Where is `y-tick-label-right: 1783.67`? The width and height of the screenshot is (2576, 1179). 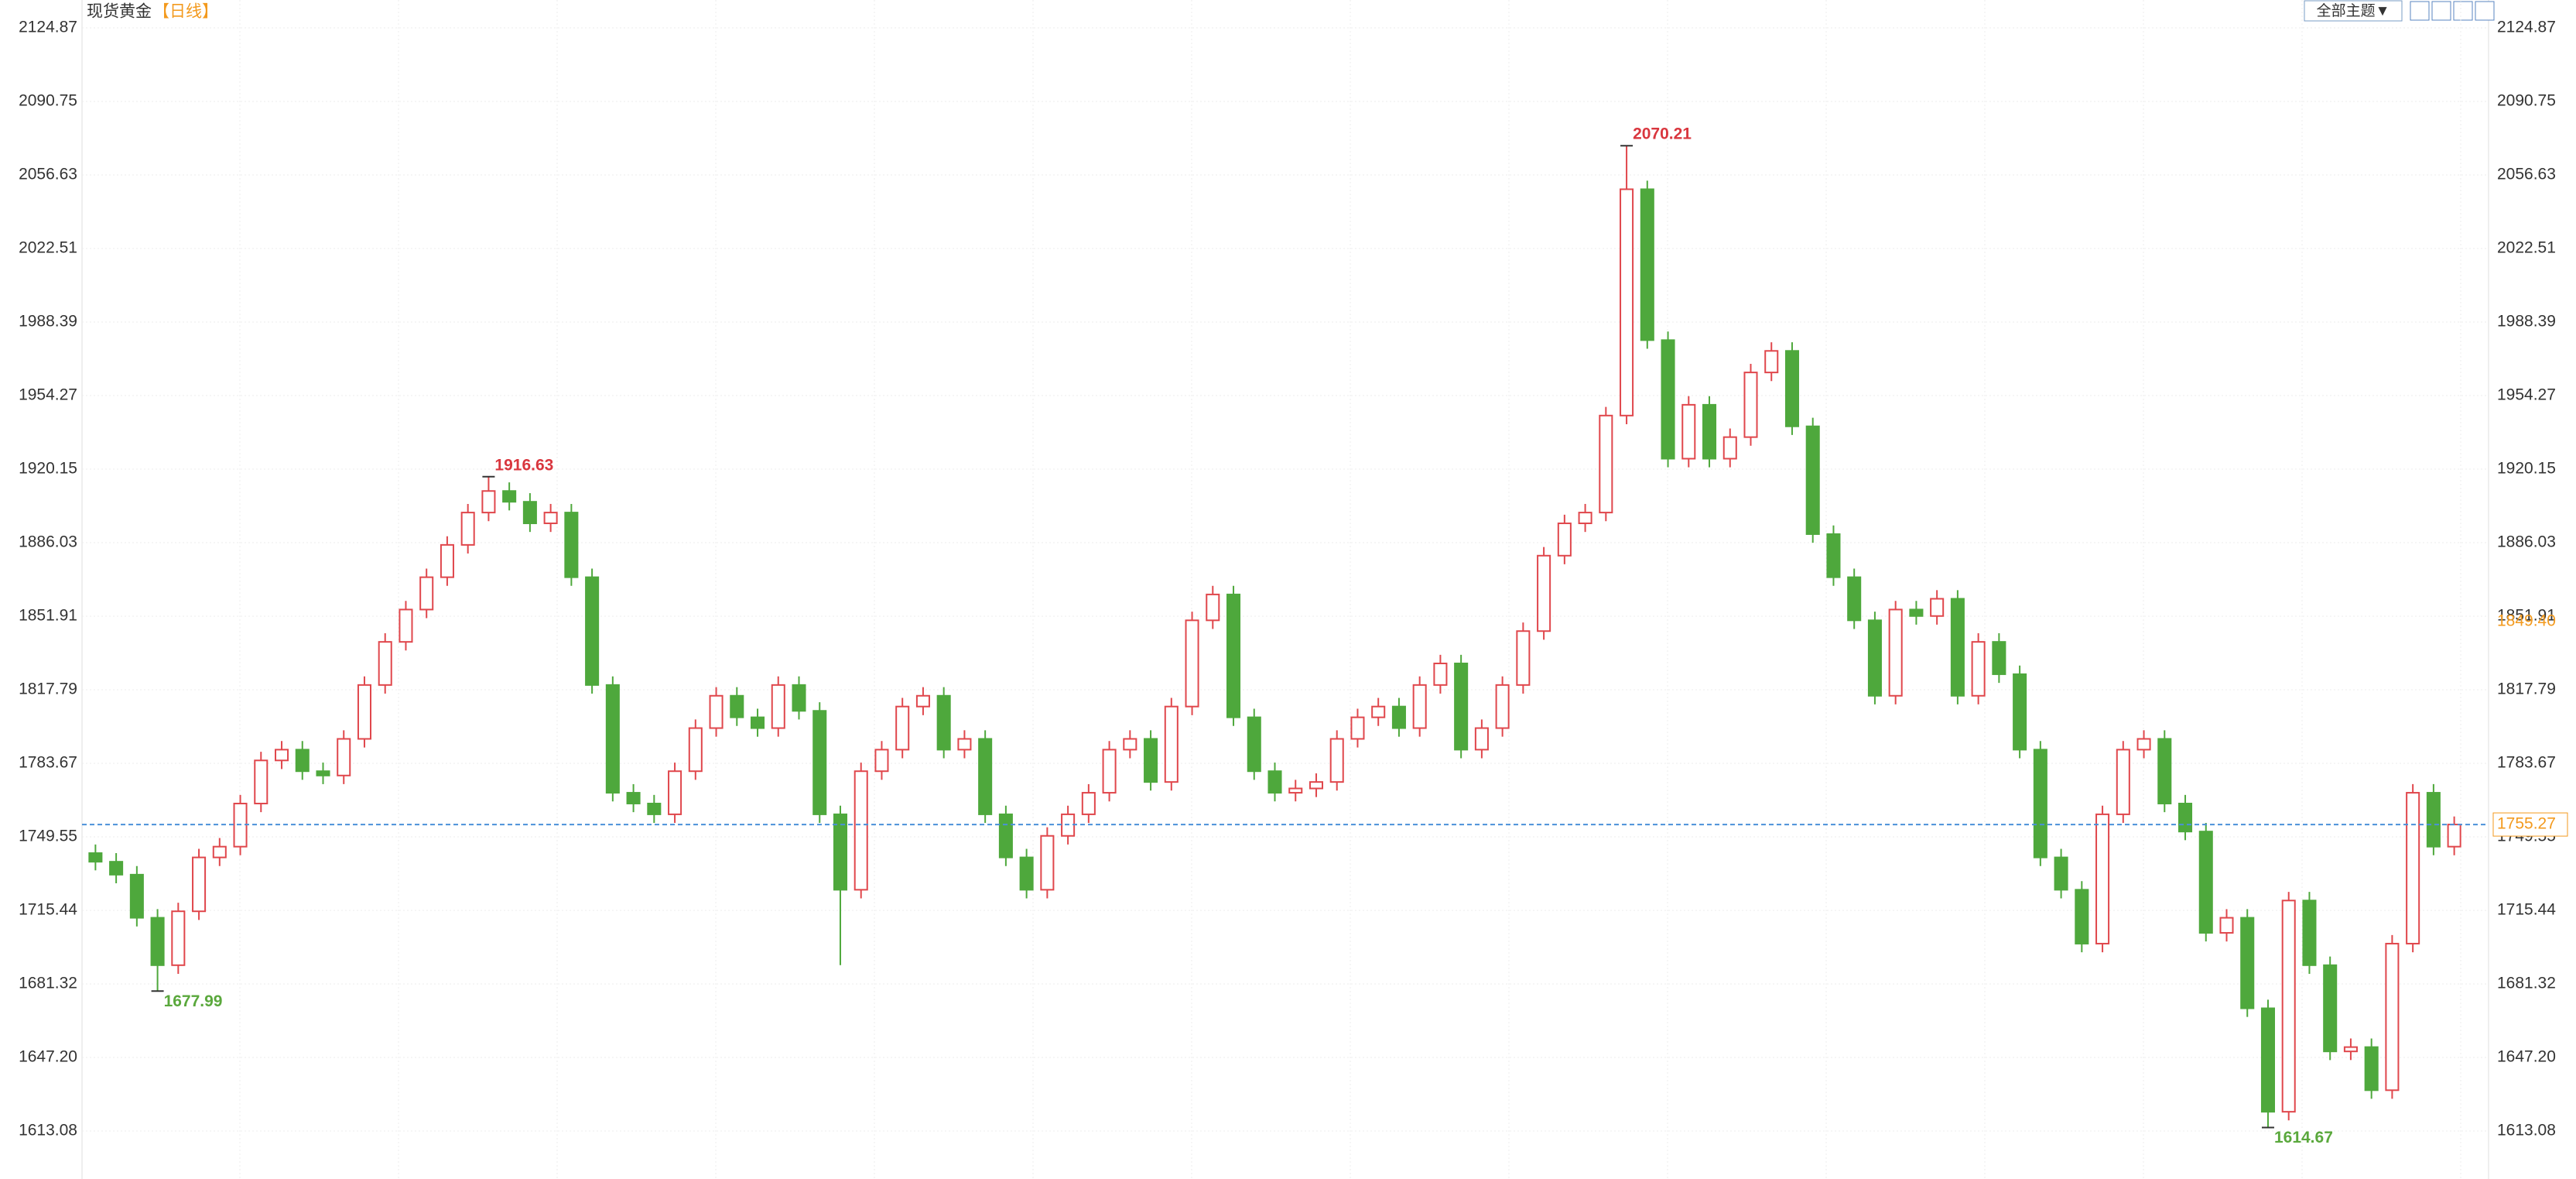 y-tick-label-right: 1783.67 is located at coordinates (2526, 763).